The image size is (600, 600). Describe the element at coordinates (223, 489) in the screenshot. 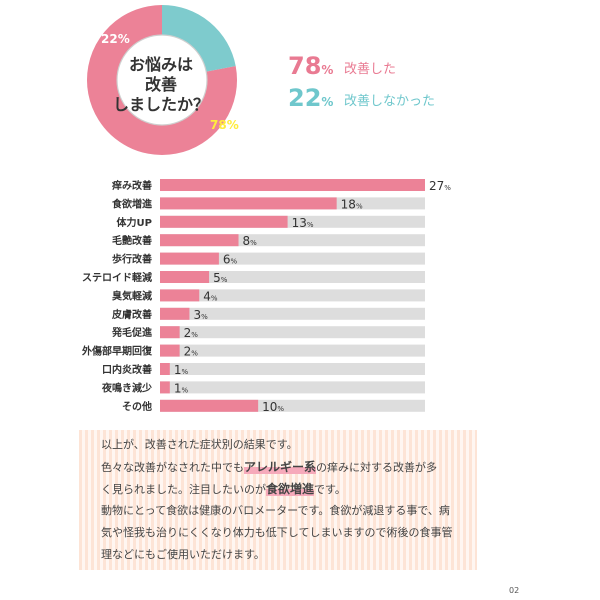

I see `note-line-3: く見られました。注目したいのが食欲増進です。` at that location.